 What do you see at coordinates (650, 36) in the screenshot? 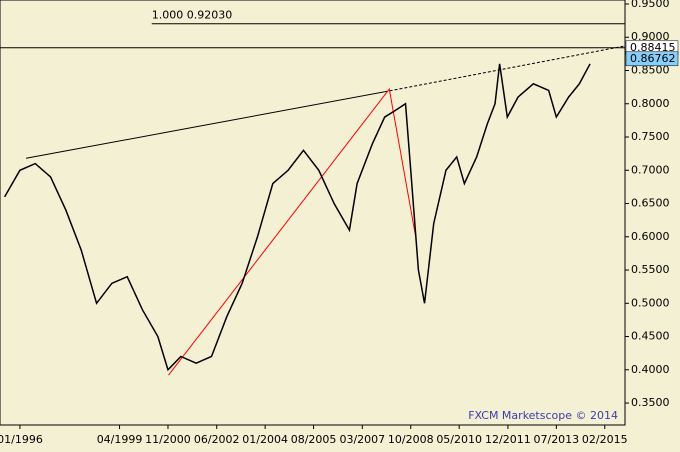
I see `y-tick-label: 0.9000` at bounding box center [650, 36].